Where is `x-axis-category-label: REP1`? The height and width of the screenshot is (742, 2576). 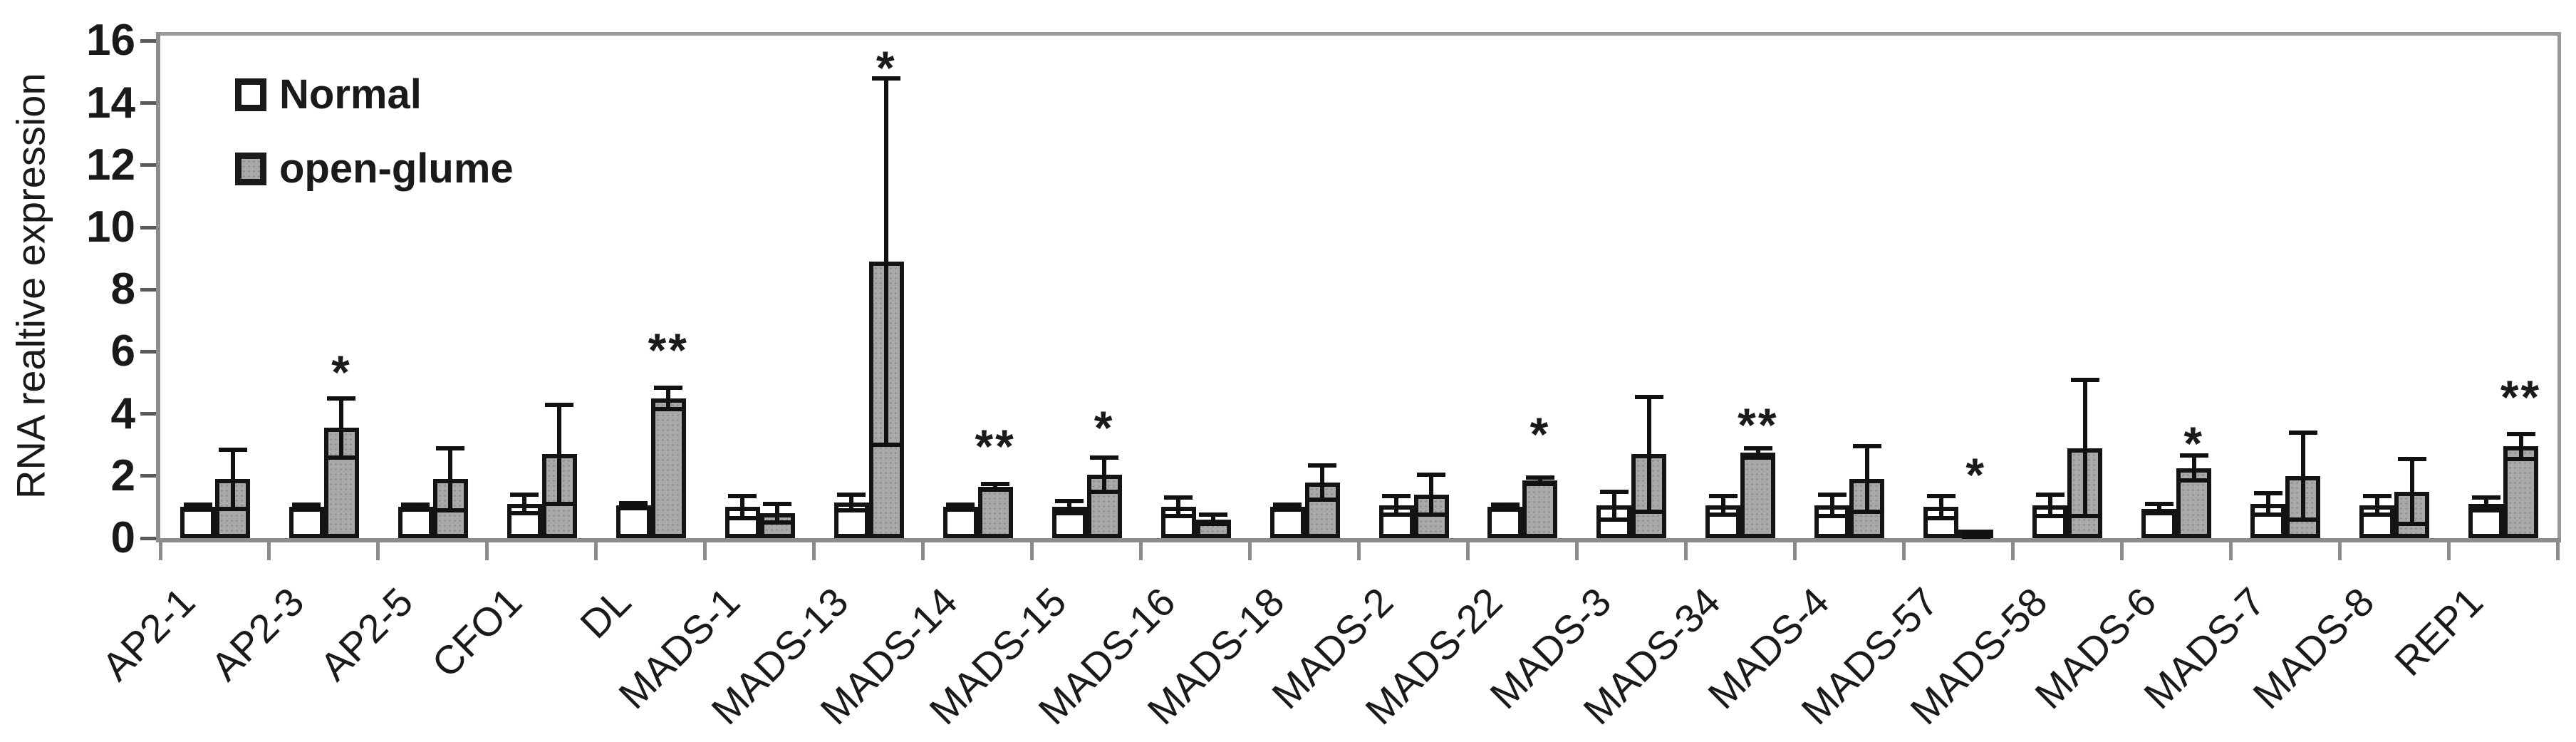
x-axis-category-label: REP1 is located at coordinates (2439, 632).